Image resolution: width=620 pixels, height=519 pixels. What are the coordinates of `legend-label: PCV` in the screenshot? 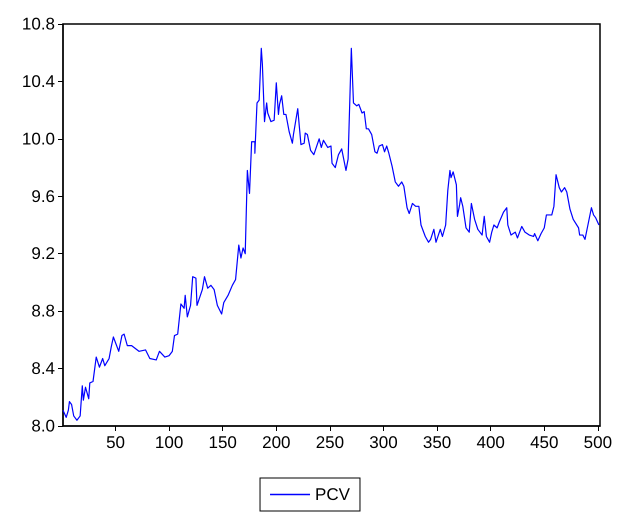 It's located at (333, 494).